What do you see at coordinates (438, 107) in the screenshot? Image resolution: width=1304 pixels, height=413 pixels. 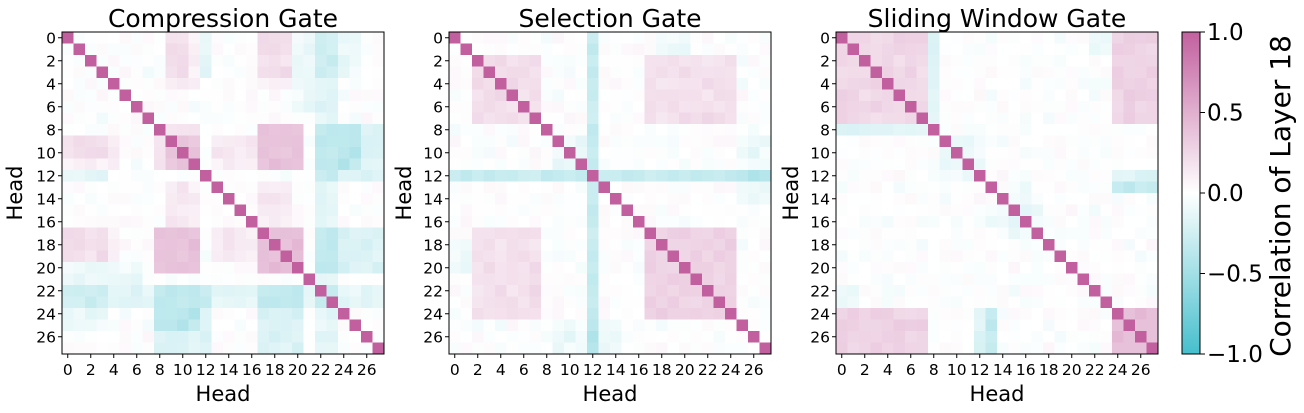 I see `y-tick-label: 6` at bounding box center [438, 107].